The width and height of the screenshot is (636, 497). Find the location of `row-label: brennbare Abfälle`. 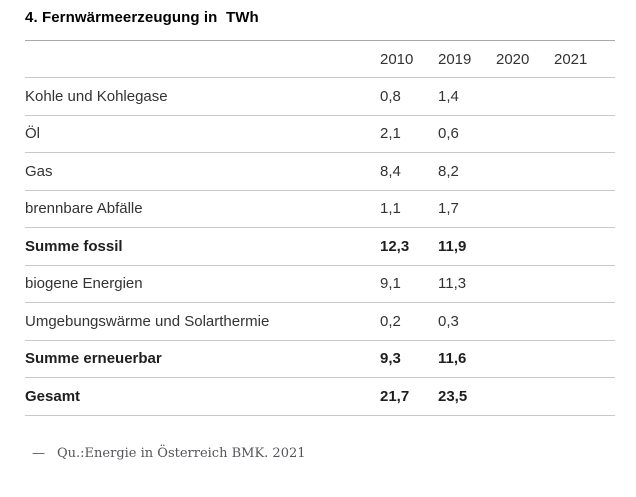

row-label: brennbare Abfälle is located at coordinates (202, 208).